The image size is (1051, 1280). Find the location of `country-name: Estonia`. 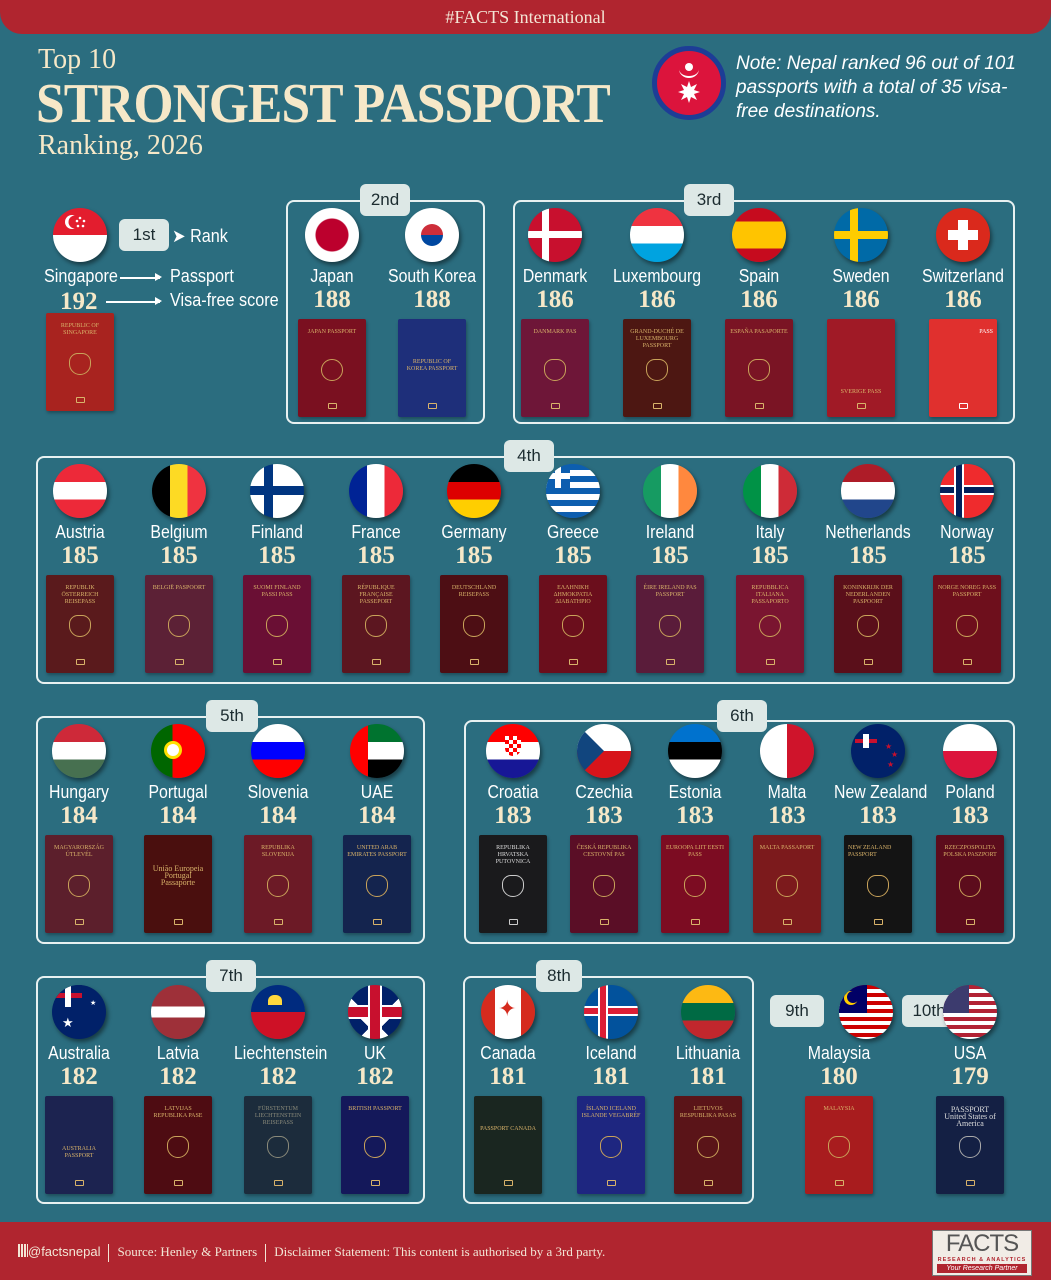

country-name: Estonia is located at coordinates (695, 792).